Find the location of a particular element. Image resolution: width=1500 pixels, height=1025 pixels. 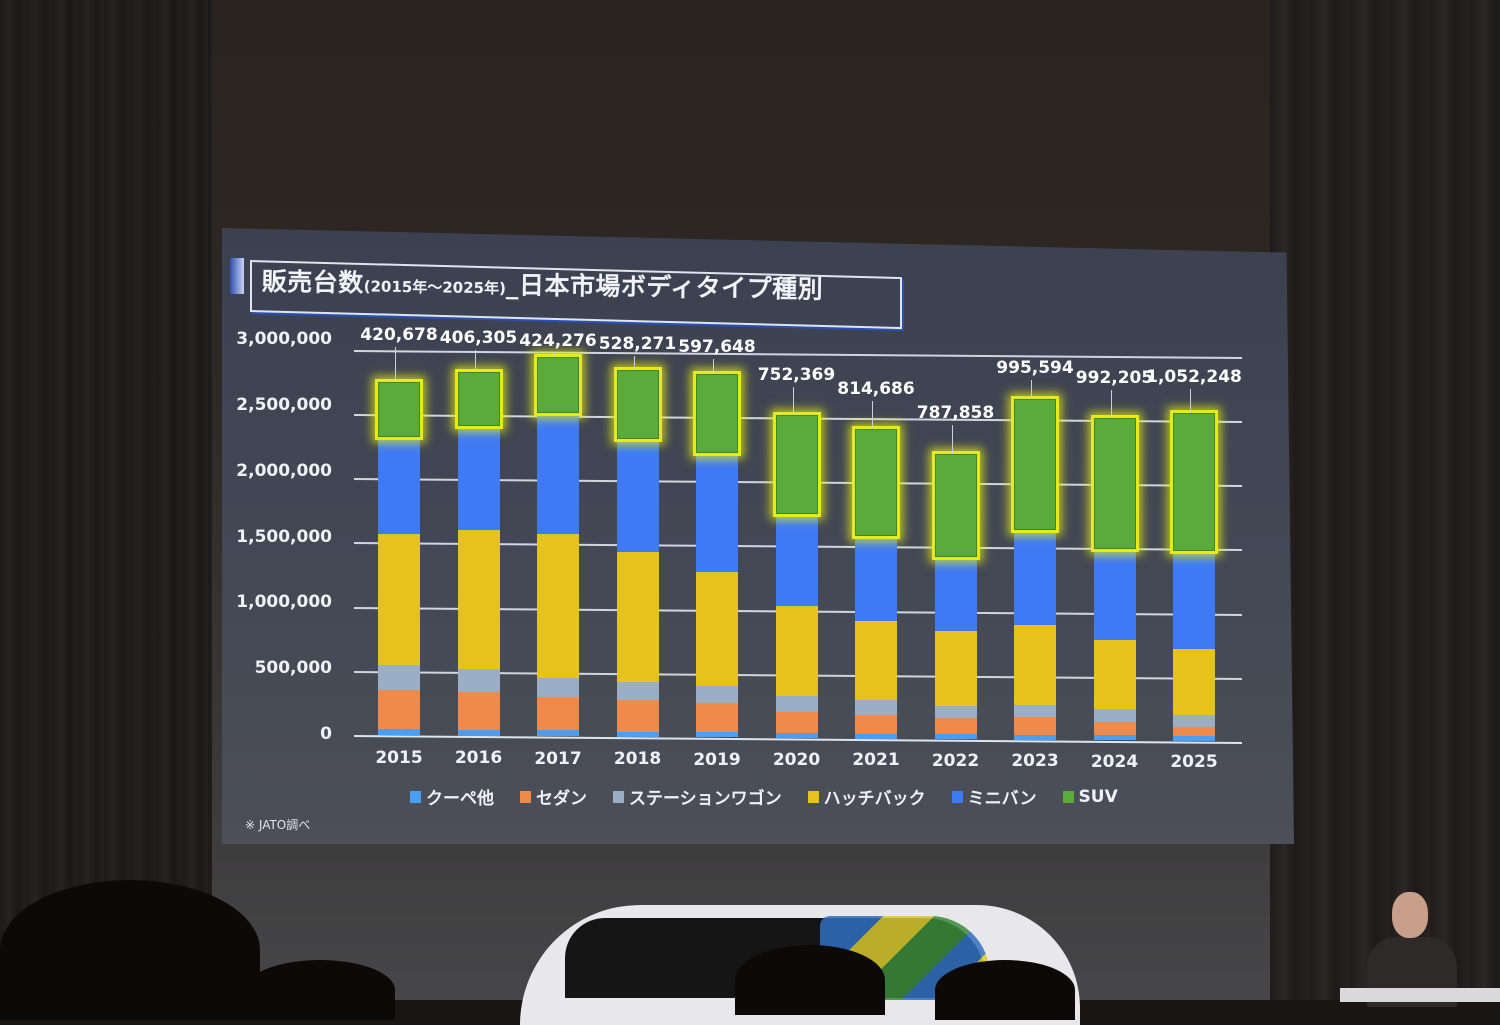

title-rest: _日本市場ボディタイプ種別 is located at coordinates (664, 287).